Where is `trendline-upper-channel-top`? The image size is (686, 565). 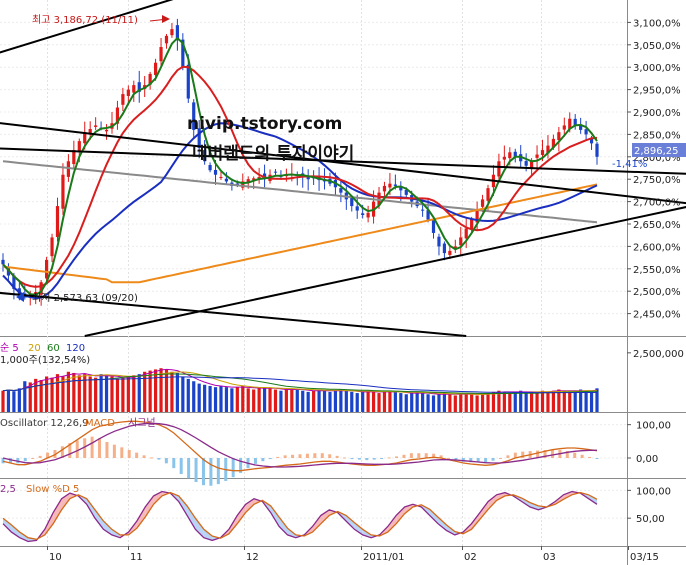
trendline-upper-channel-top is located at coordinates (87, 27).